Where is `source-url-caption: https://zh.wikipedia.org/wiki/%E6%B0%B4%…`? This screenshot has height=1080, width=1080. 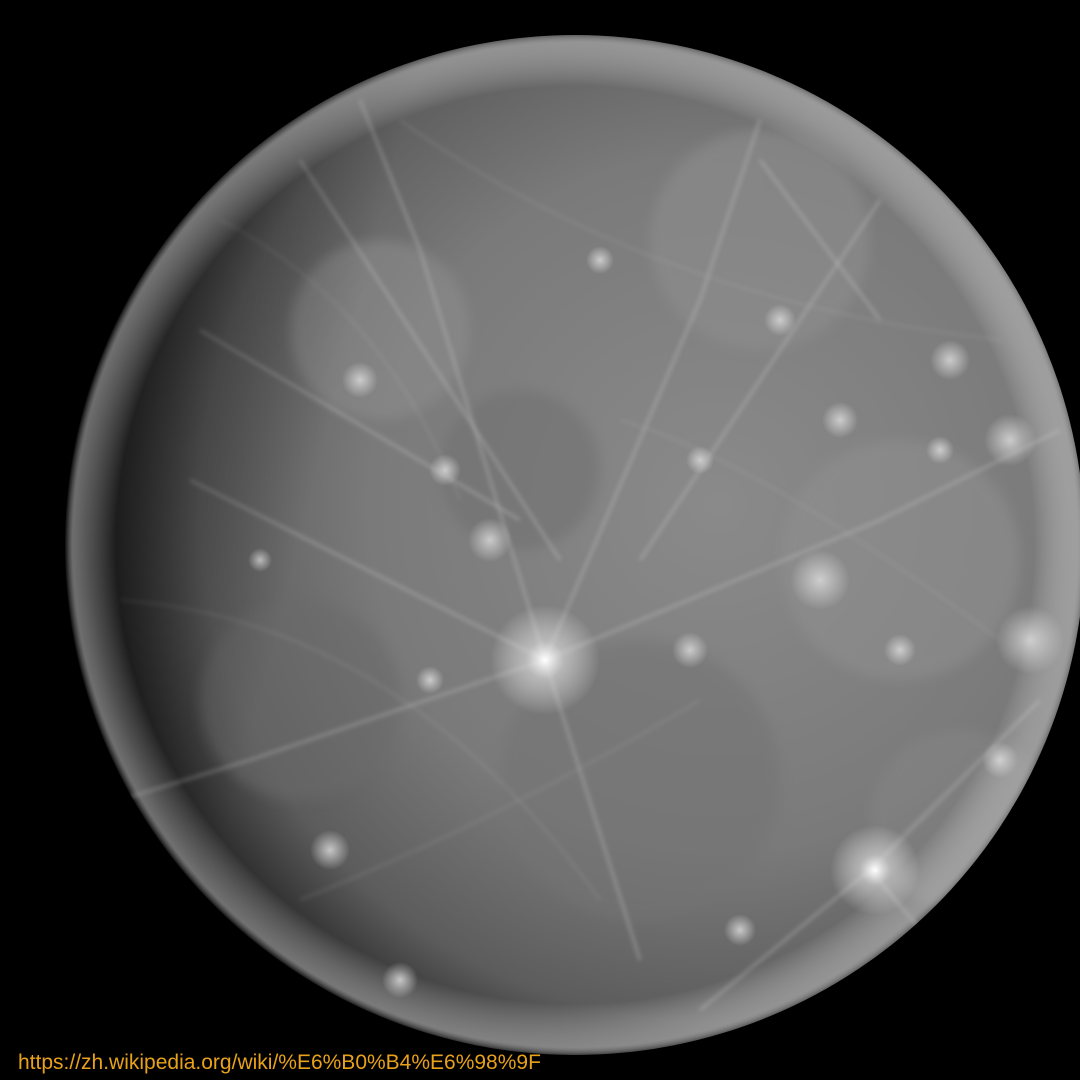 source-url-caption: https://zh.wikipedia.org/wiki/%E6%B0%B4%… is located at coordinates (279, 1062).